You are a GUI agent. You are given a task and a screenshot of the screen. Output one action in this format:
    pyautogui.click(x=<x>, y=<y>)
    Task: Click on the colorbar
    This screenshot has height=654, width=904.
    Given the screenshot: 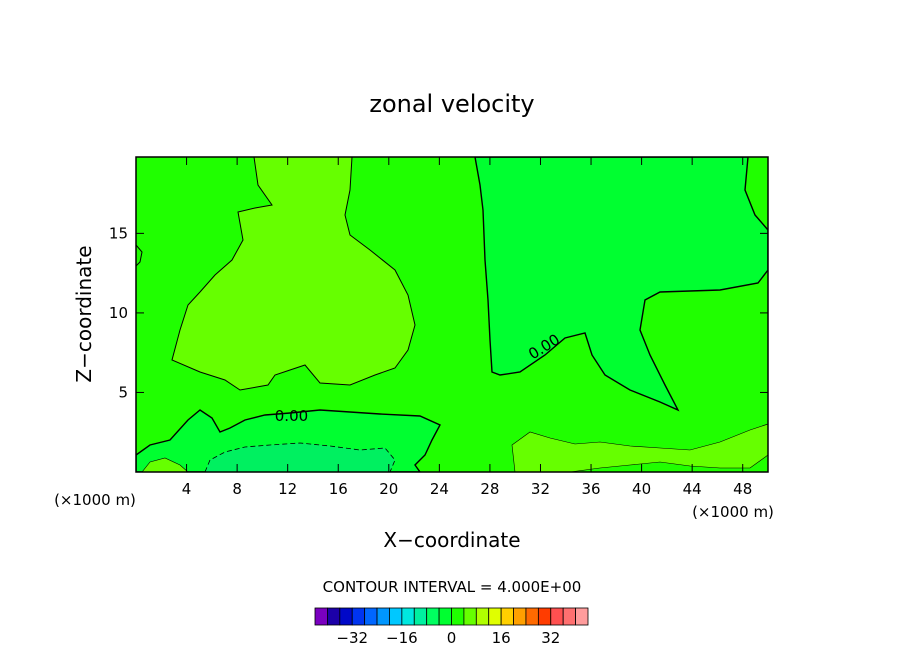 What is the action you would take?
    pyautogui.click(x=451, y=616)
    